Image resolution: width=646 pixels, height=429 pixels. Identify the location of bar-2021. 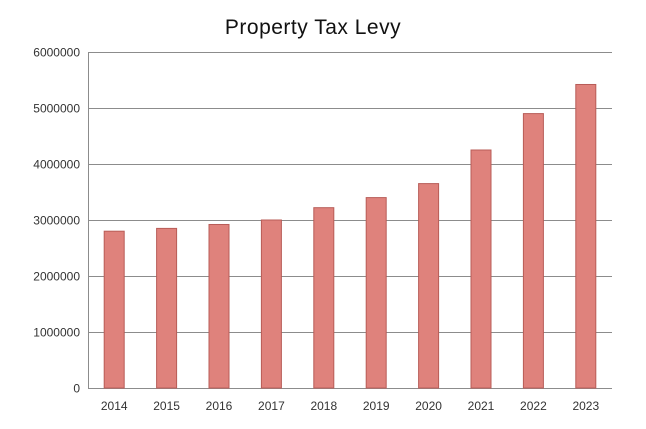
(481, 269).